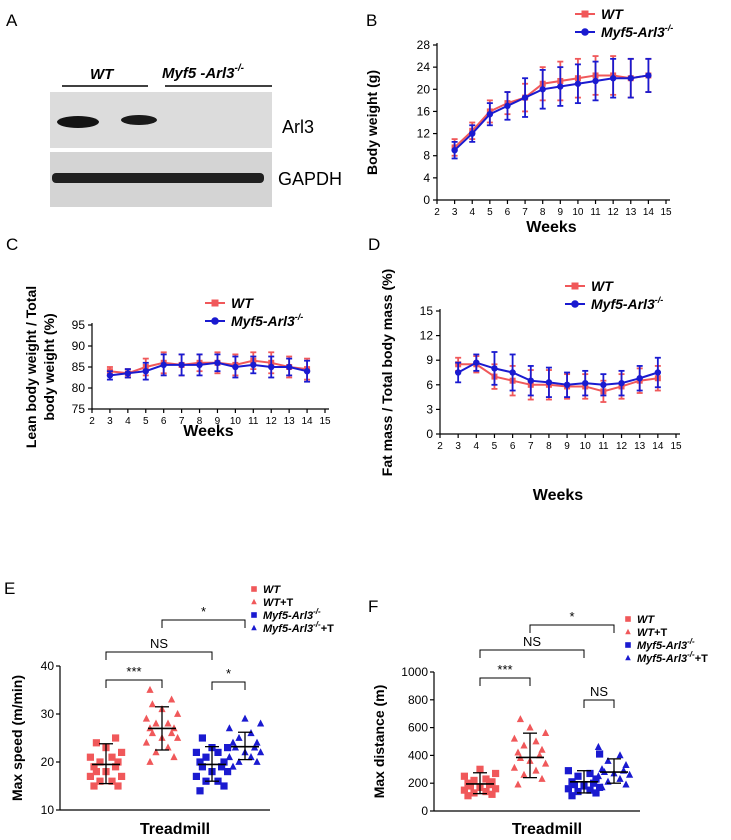  I want to click on y-tick-label: 200, so click(418, 783).